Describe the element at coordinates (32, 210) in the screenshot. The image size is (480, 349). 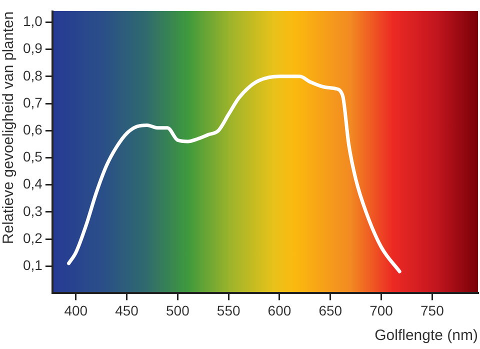
I see `y-tick-label: 0,3` at that location.